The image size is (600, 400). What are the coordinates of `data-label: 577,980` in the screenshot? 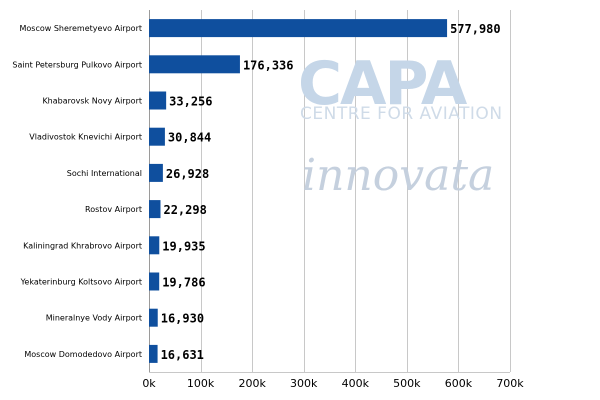 It's located at (475, 29).